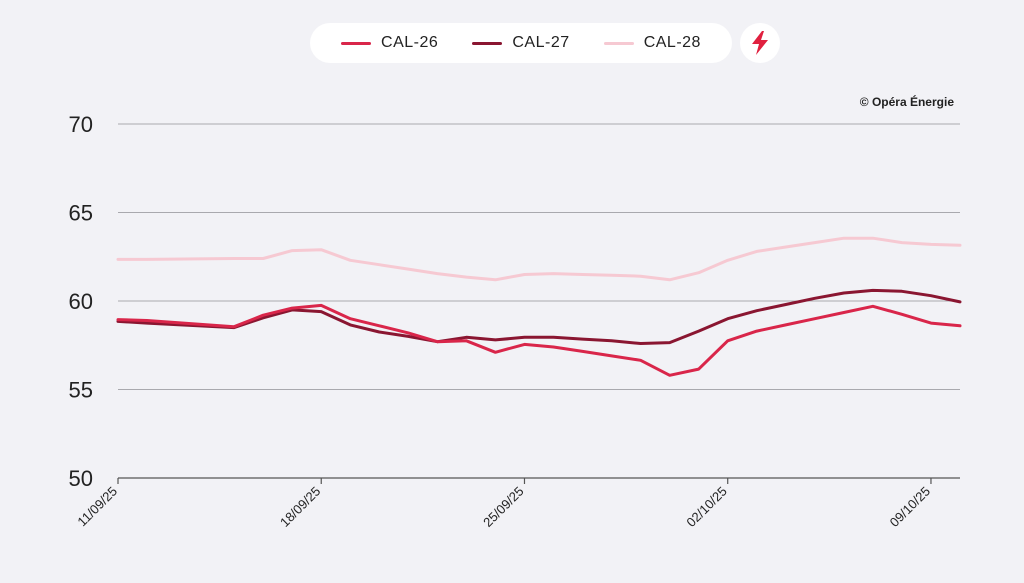 The width and height of the screenshot is (1024, 583). Describe the element at coordinates (410, 42) in the screenshot. I see `legend-label-cal-26: CAL-26` at that location.